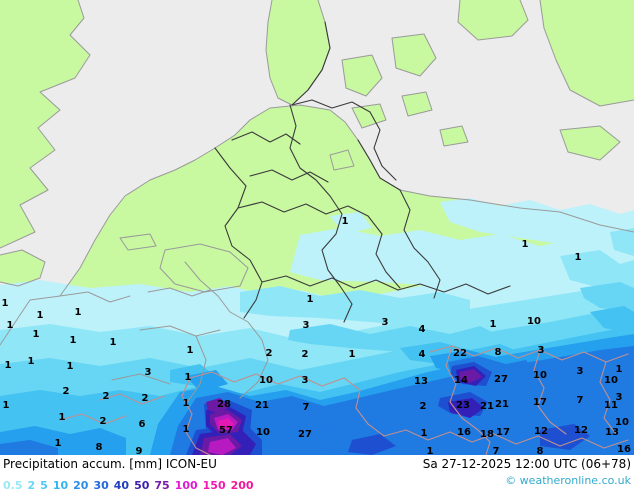  I want to click on legend-stop-200: 200, so click(242, 484).